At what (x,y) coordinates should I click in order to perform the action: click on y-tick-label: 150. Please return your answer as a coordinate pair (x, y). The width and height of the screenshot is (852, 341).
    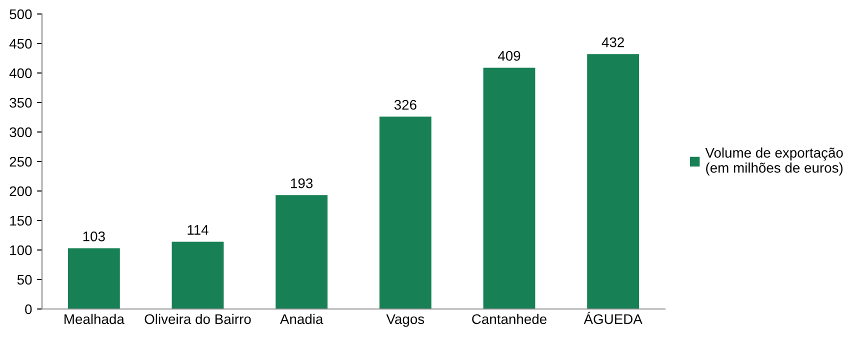
    Looking at the image, I should click on (21, 221).